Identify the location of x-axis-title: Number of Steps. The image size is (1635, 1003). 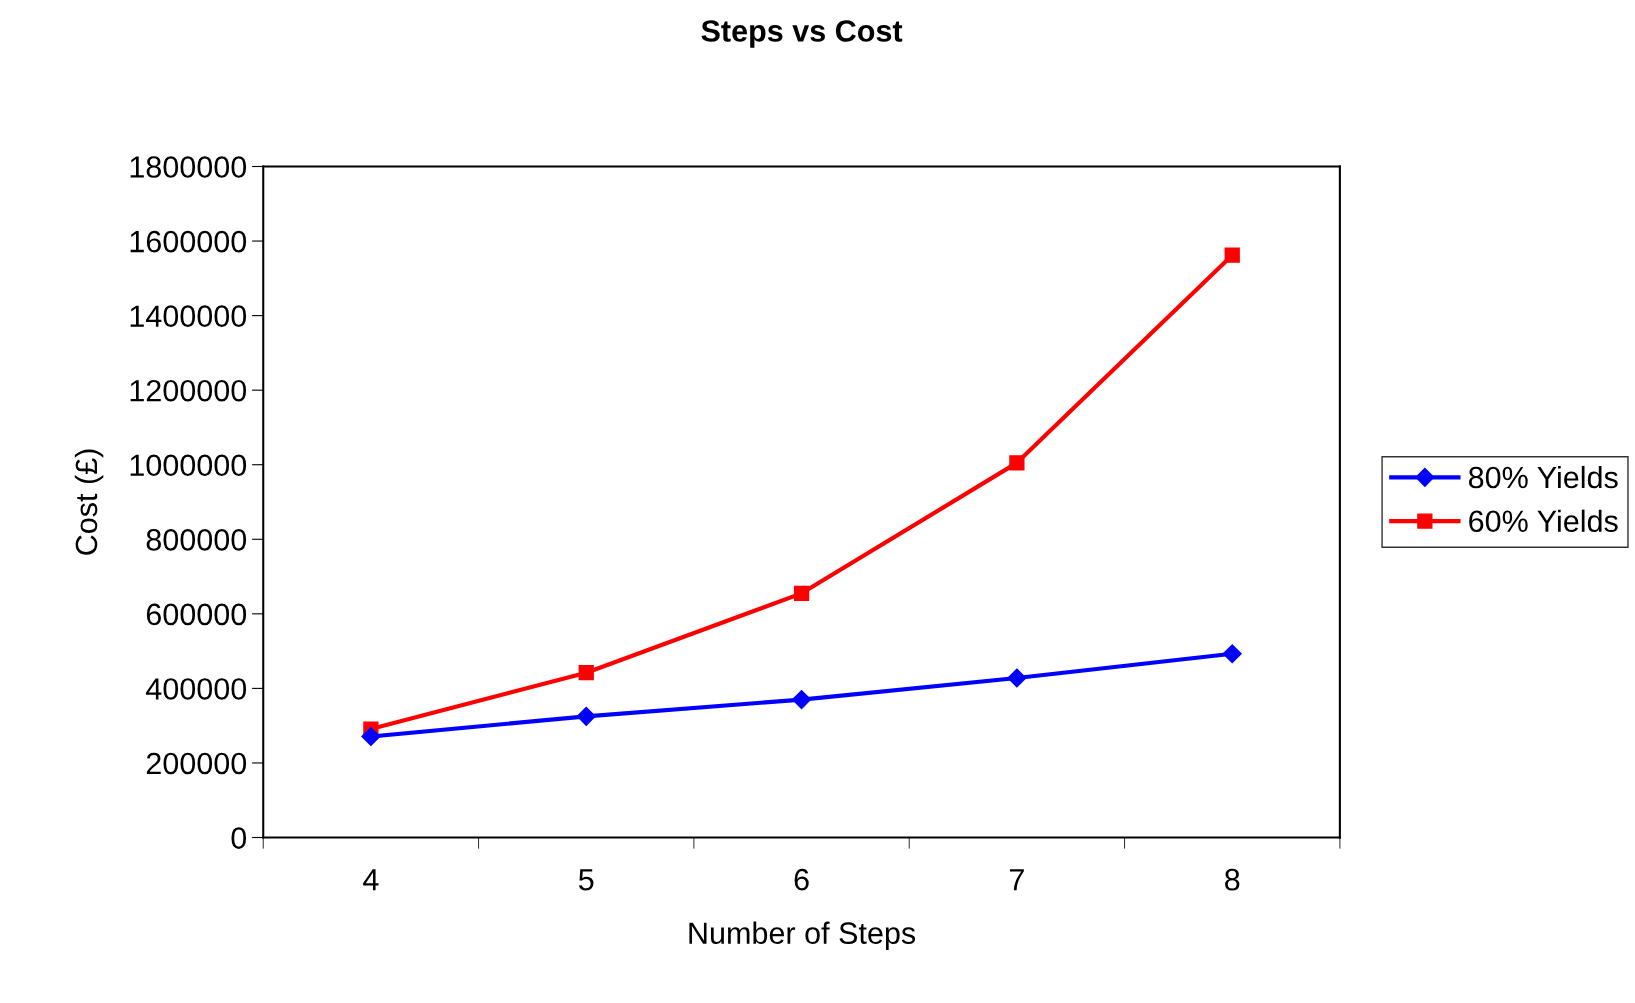
(802, 936).